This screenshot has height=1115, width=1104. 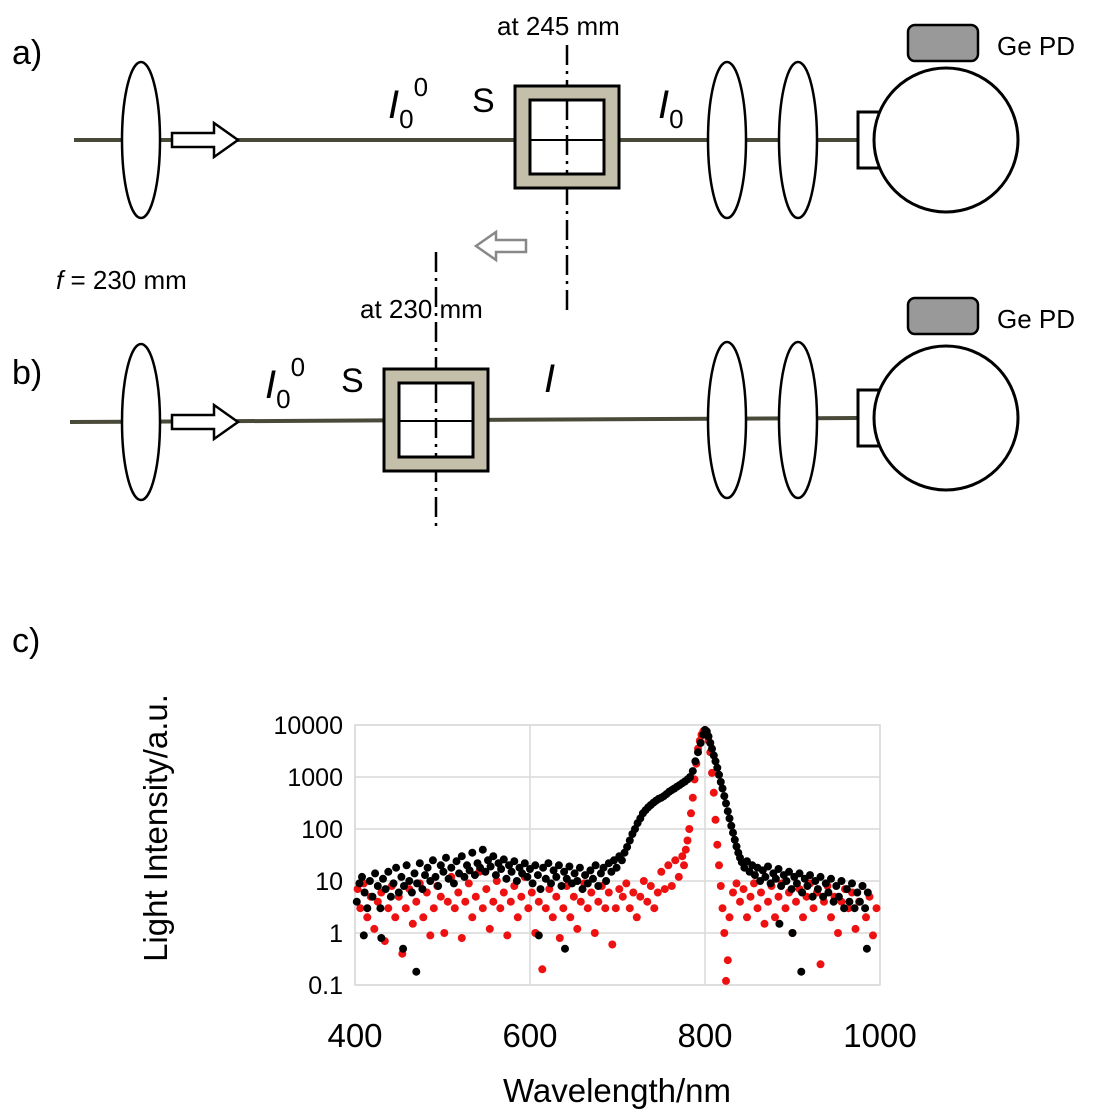 What do you see at coordinates (1036, 46) in the screenshot?
I see `panel-a-detector-label: Ge PD` at bounding box center [1036, 46].